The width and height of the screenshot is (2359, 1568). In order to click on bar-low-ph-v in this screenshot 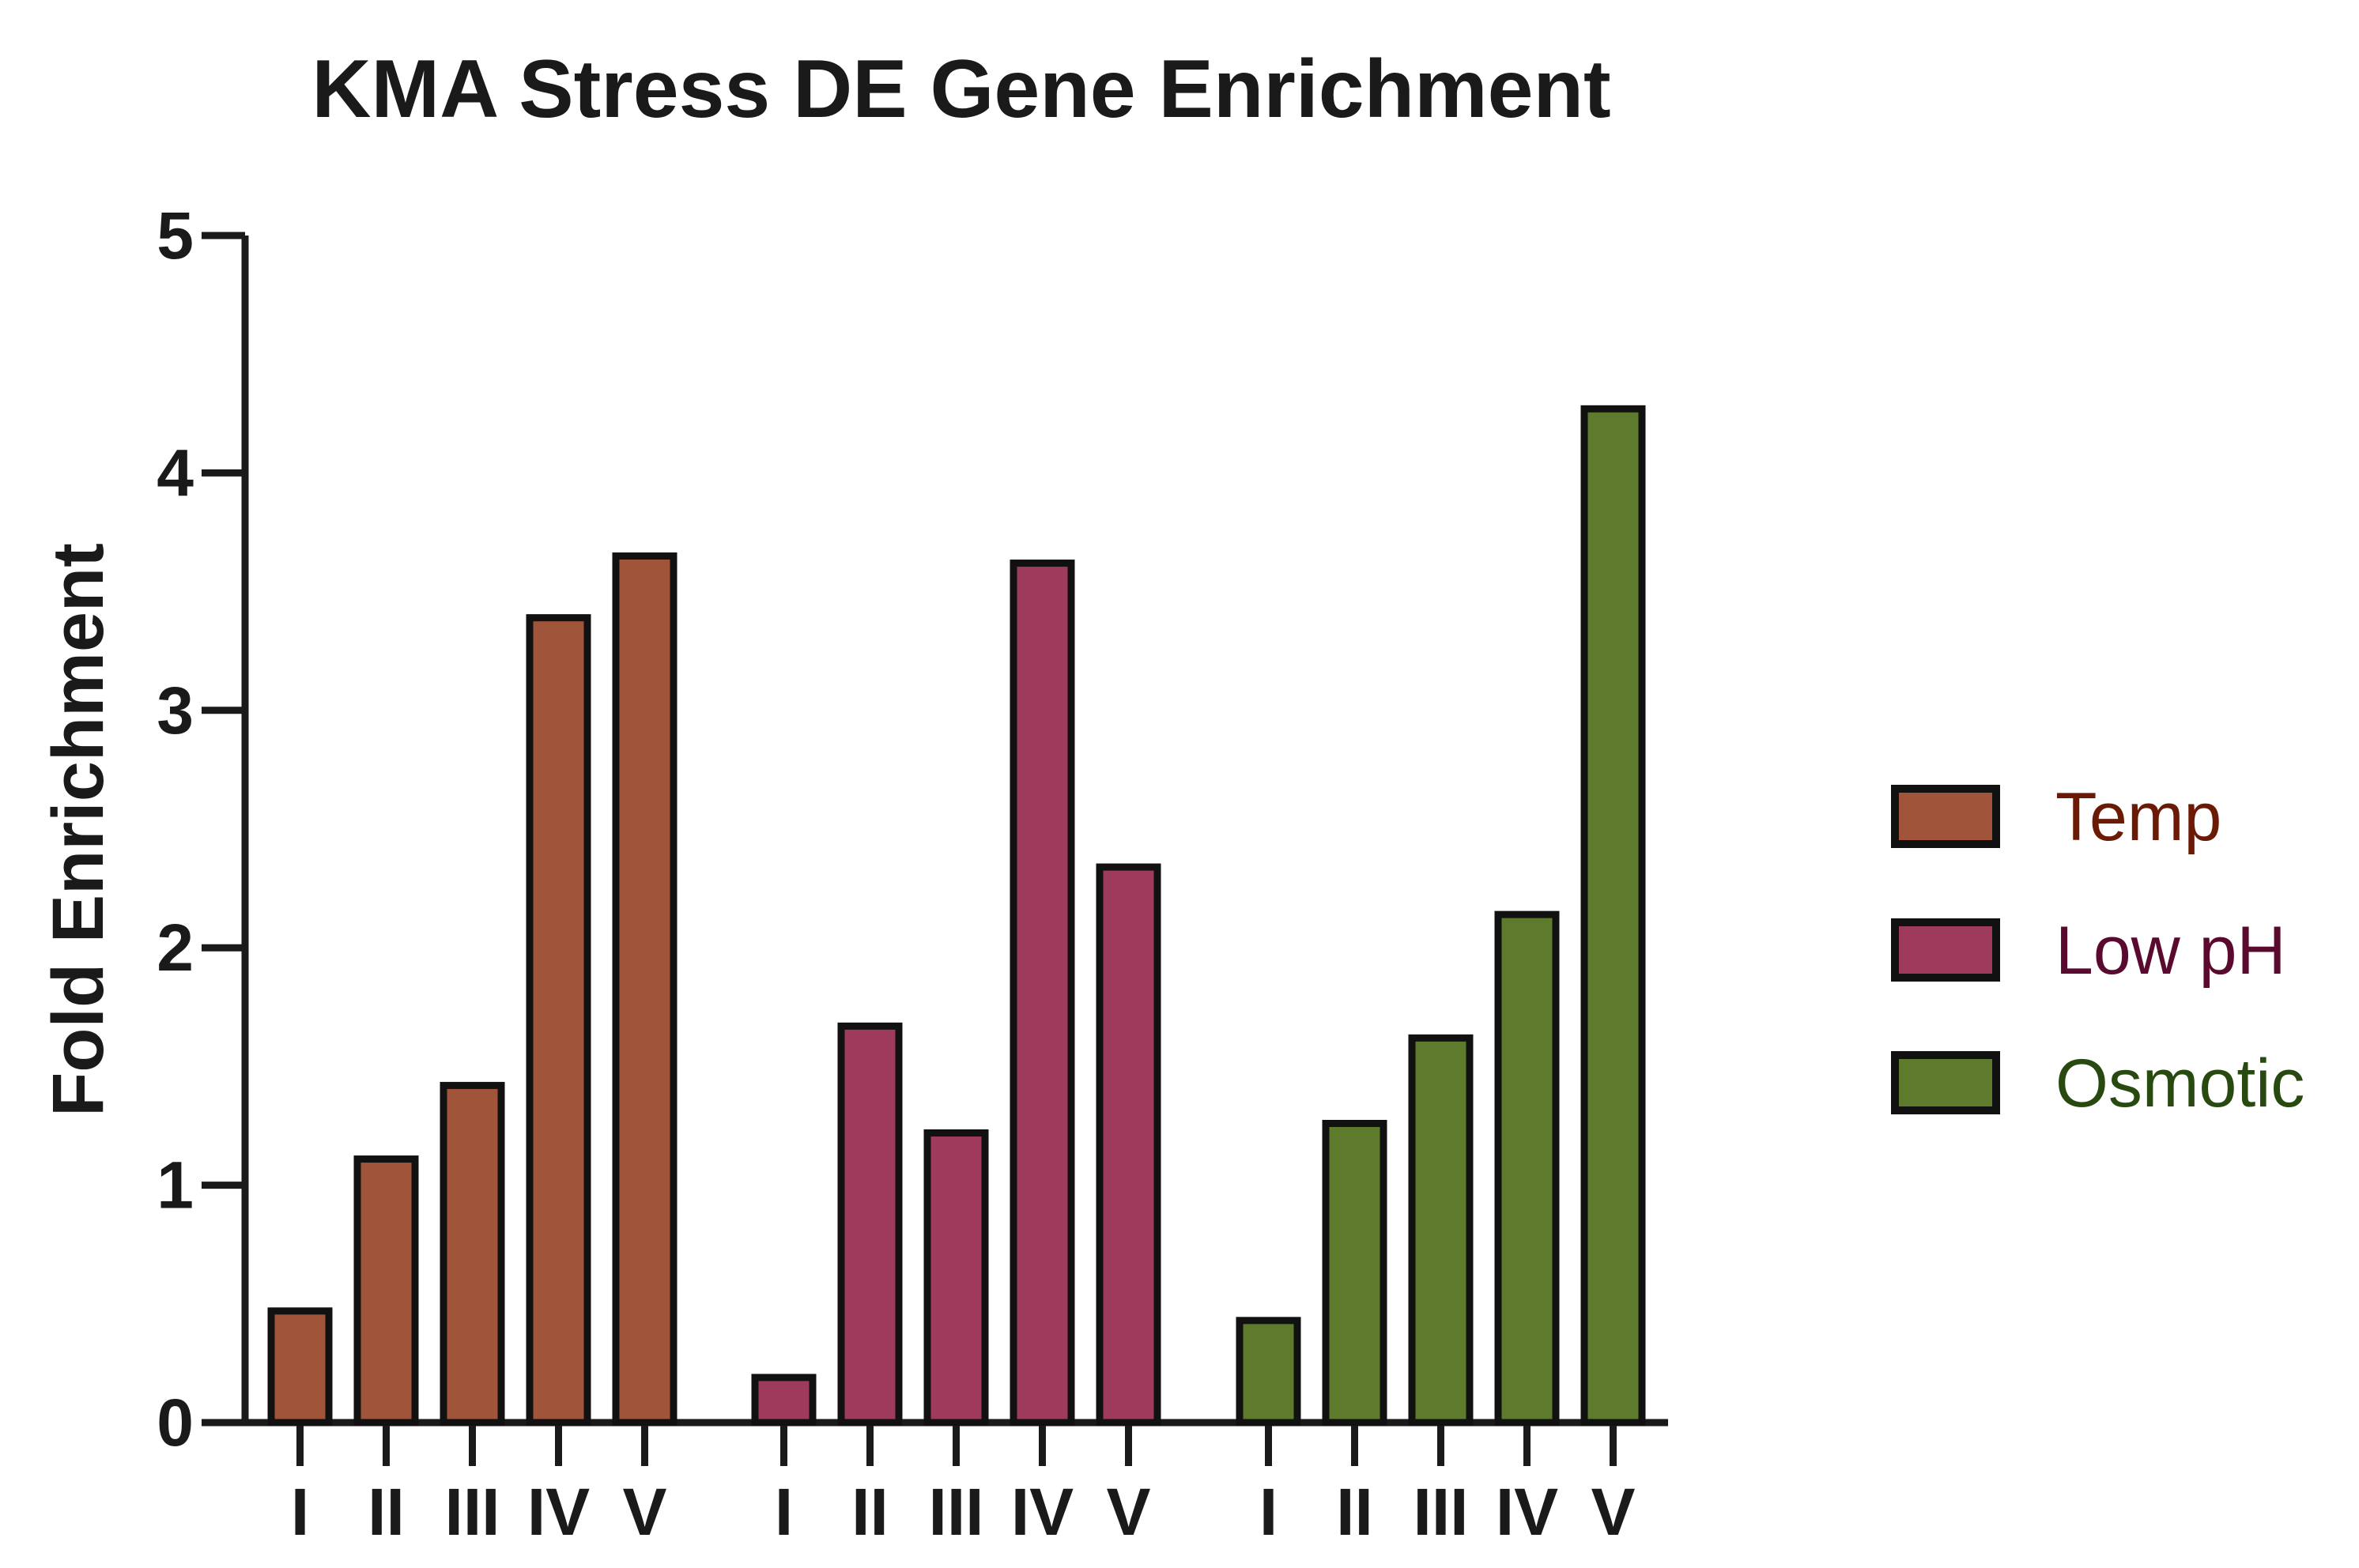, I will do `click(1128, 1145)`.